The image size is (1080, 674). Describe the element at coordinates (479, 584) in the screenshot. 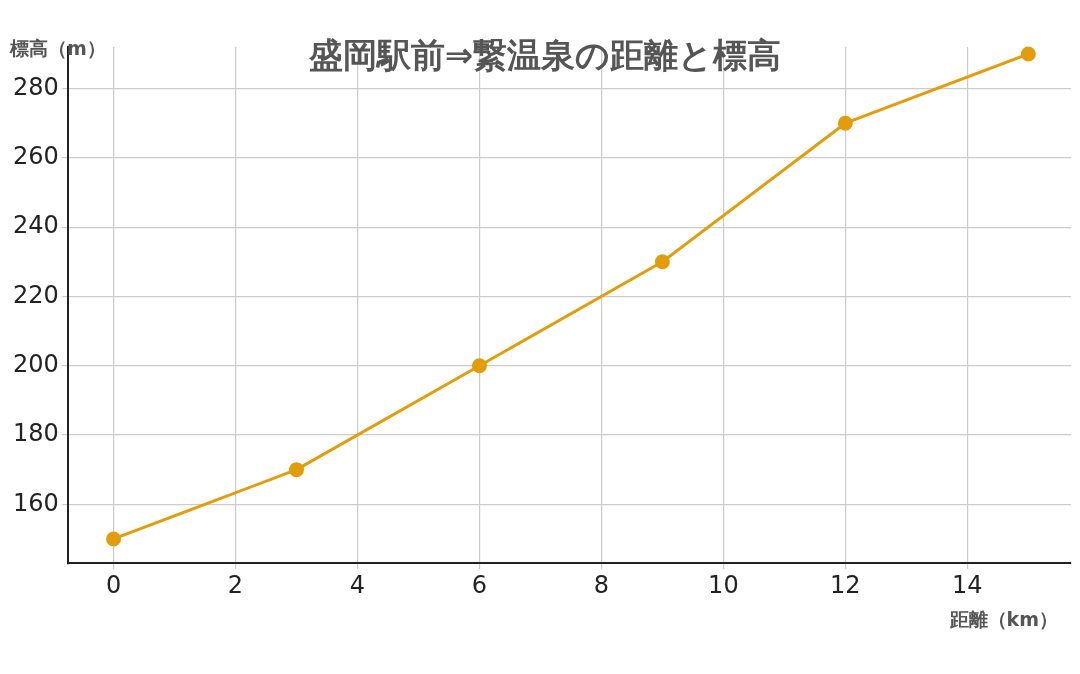

I see `x-tick-label: 6` at that location.